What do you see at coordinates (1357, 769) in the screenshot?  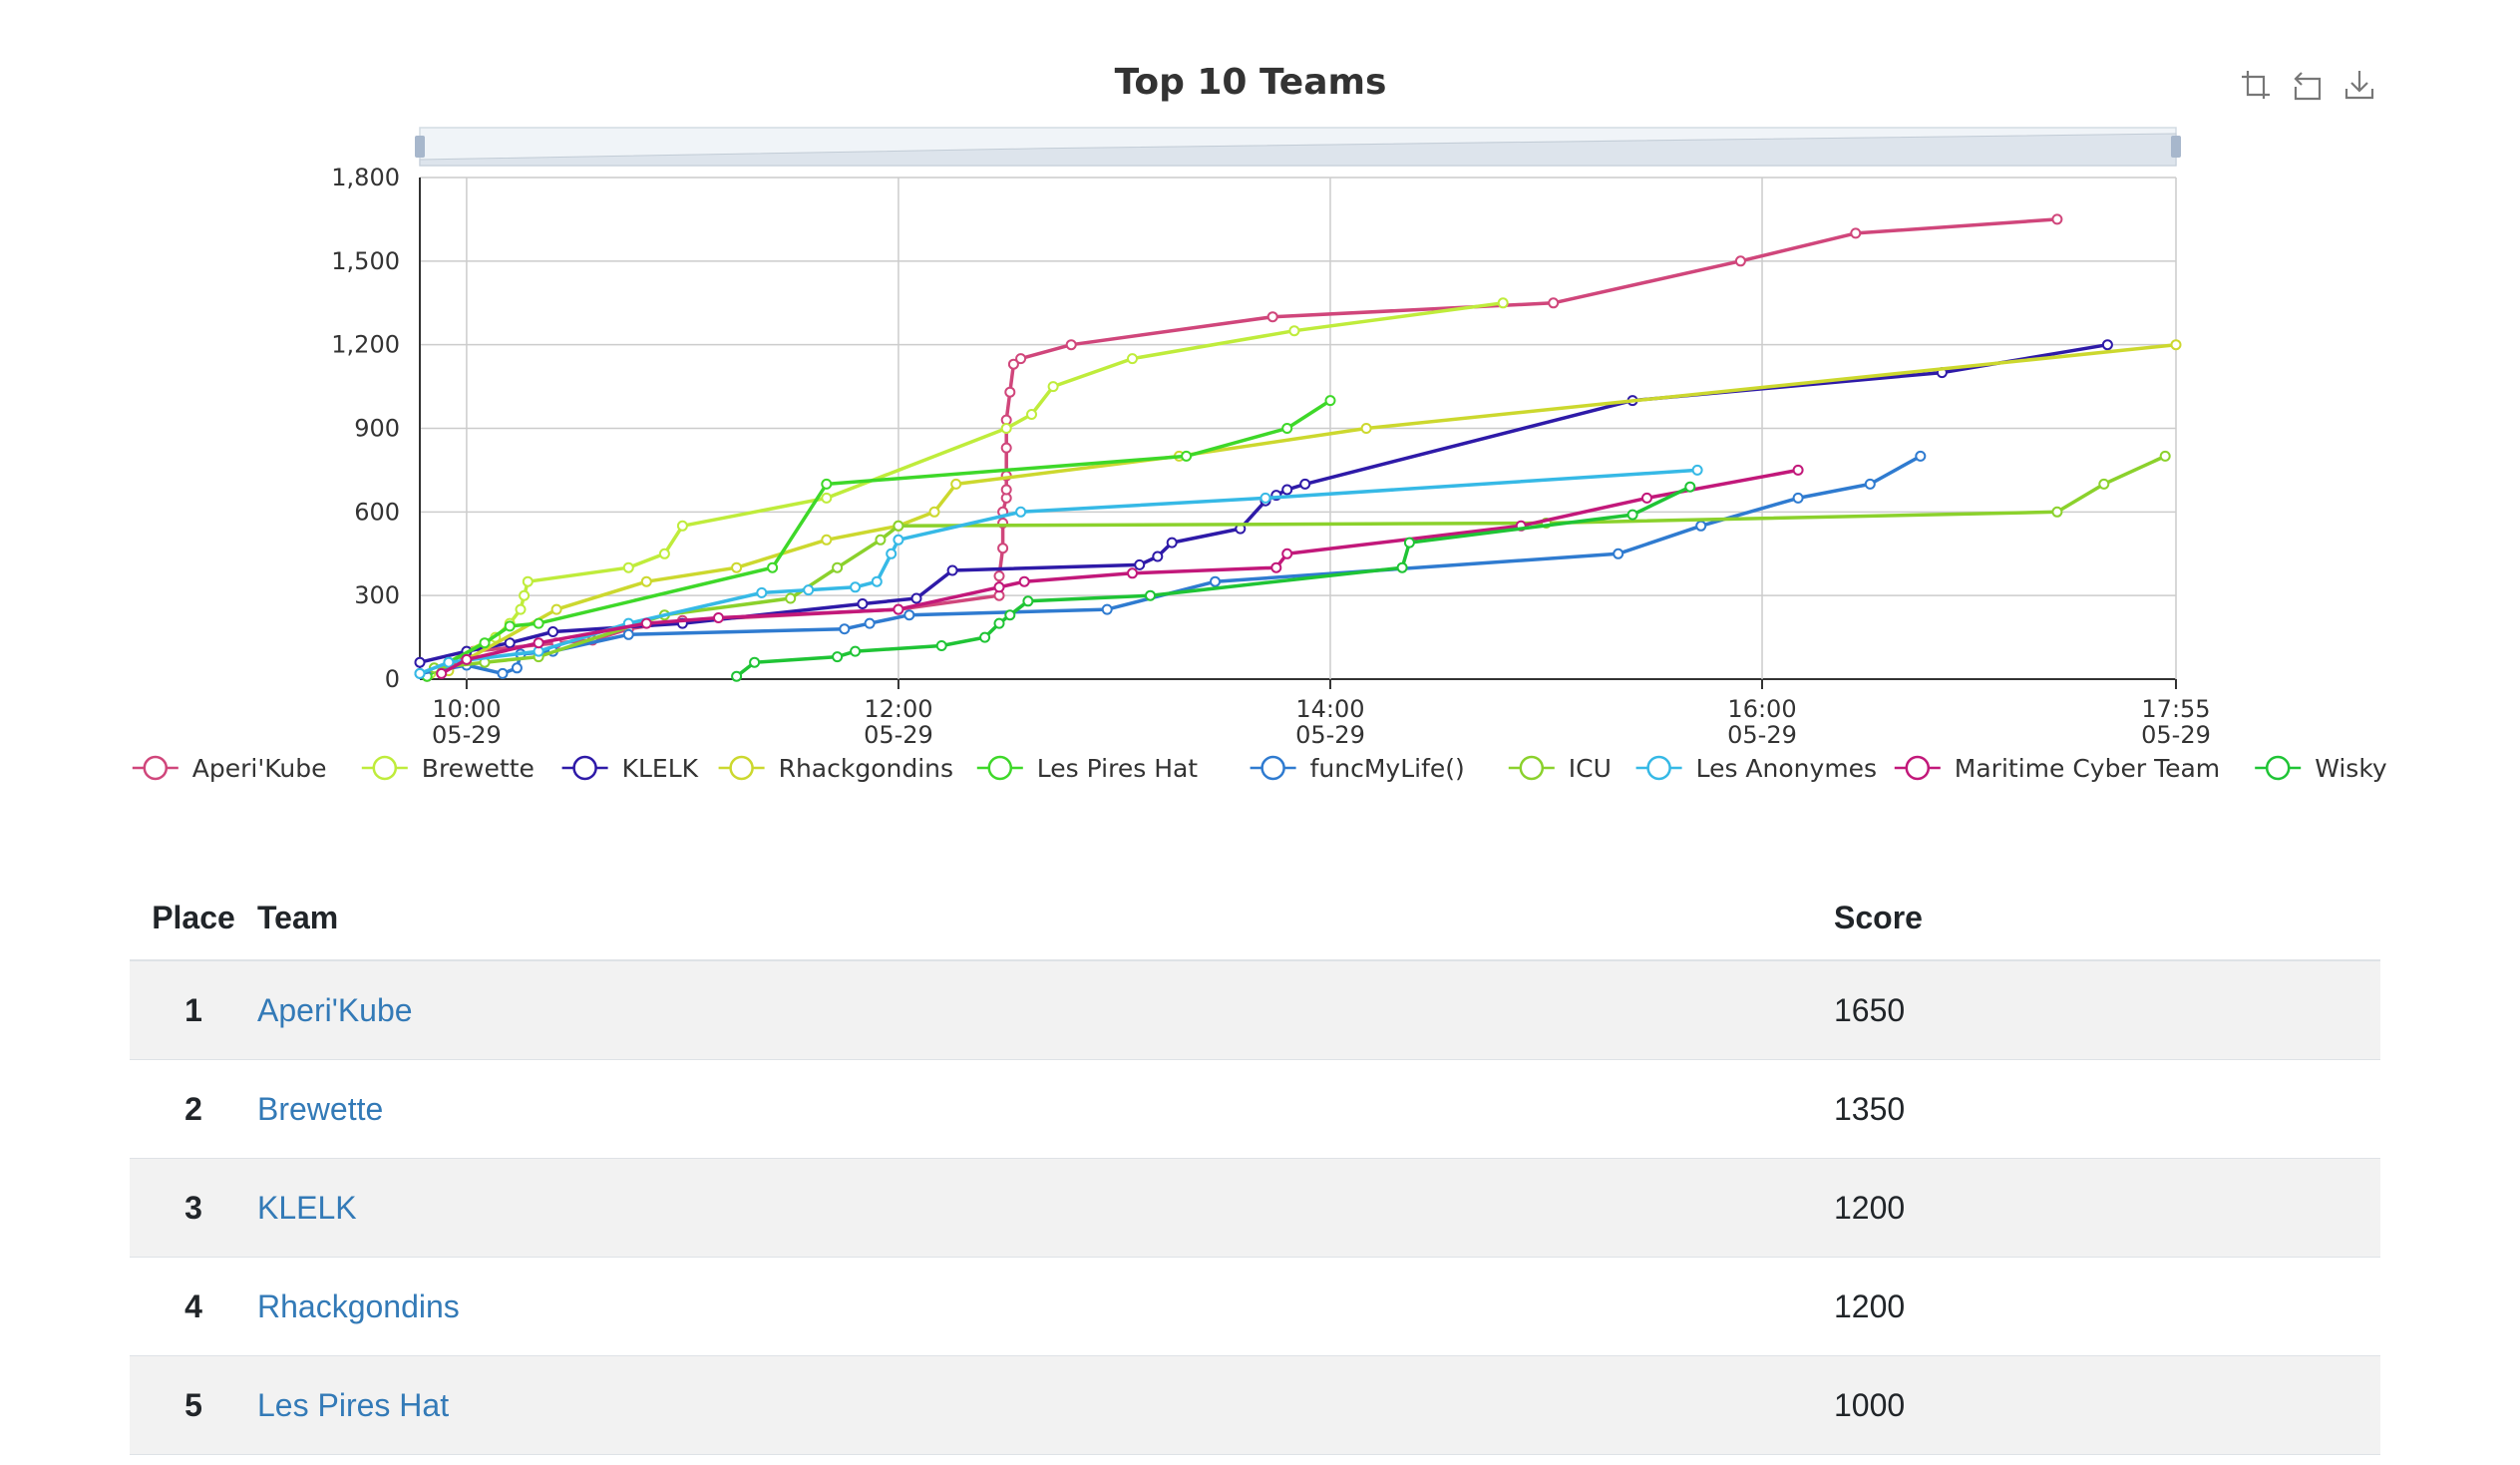 I see `legend-item: funcMyLife()` at bounding box center [1357, 769].